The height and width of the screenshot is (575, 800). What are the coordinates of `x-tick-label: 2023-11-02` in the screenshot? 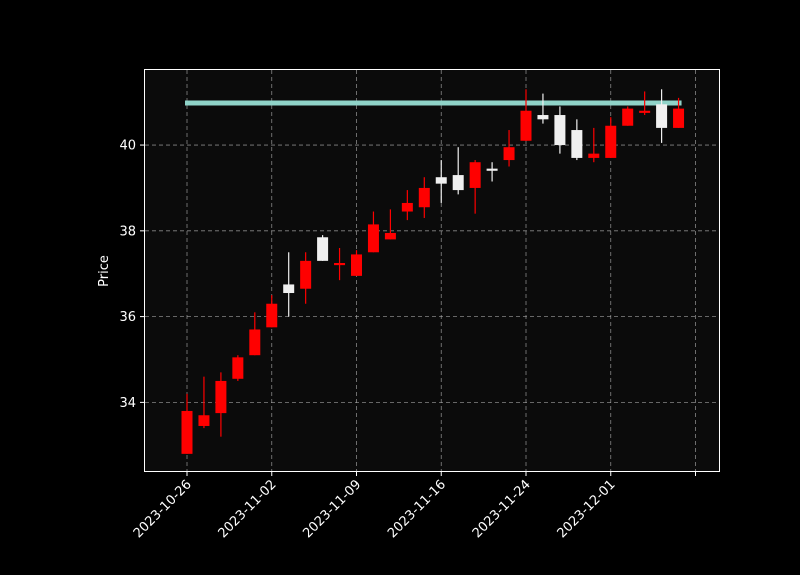 It's located at (248, 509).